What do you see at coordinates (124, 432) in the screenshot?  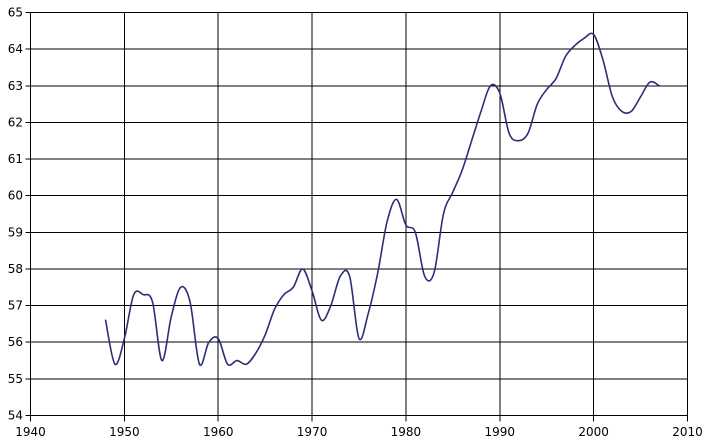 I see `x-tick-label: 1950` at bounding box center [124, 432].